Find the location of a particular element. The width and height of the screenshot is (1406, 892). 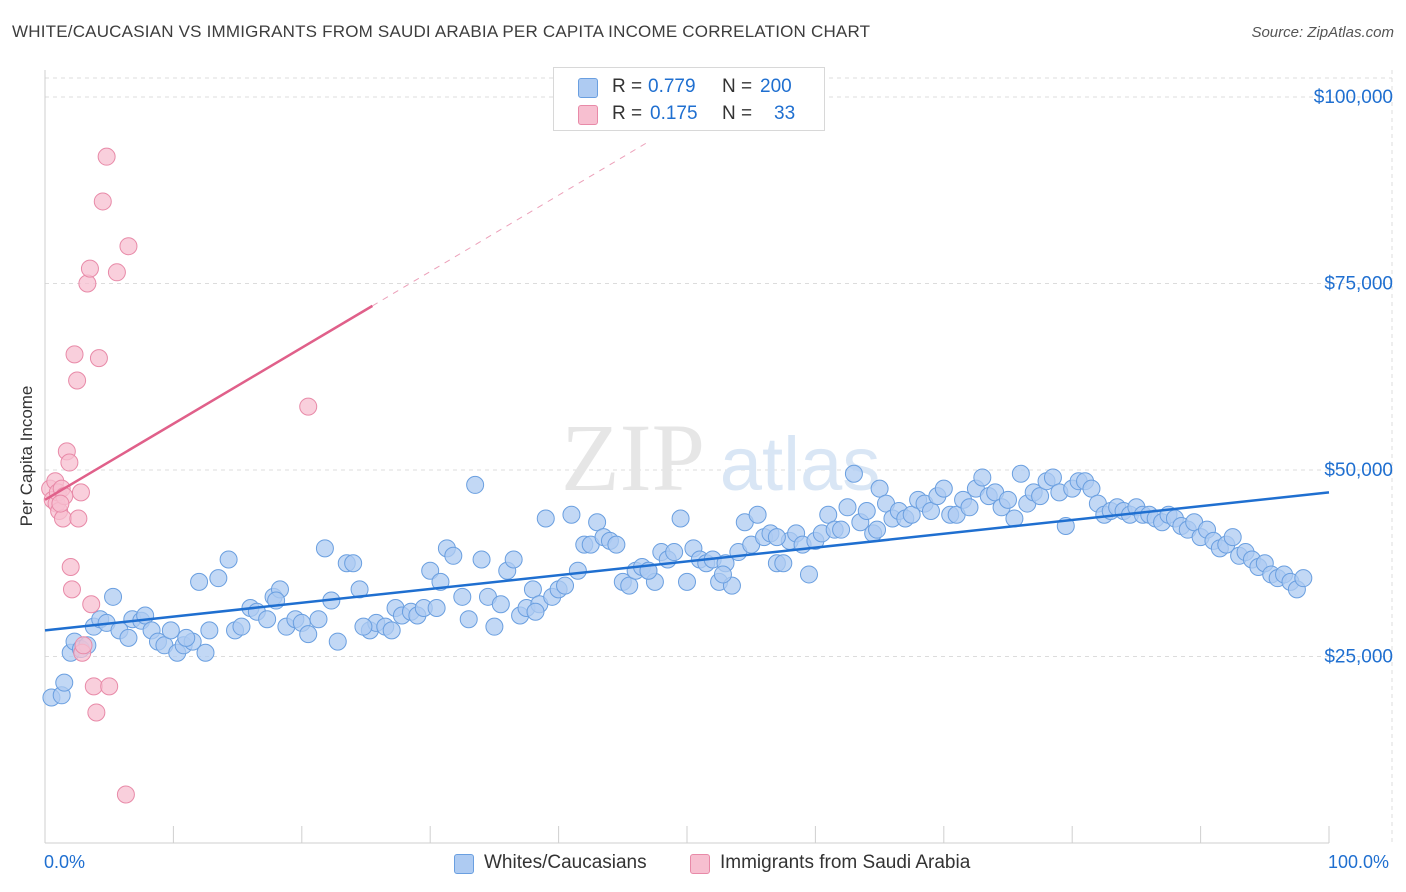

bottom-legend-label-whites: Whites/Caucasians is located at coordinates (565, 862).